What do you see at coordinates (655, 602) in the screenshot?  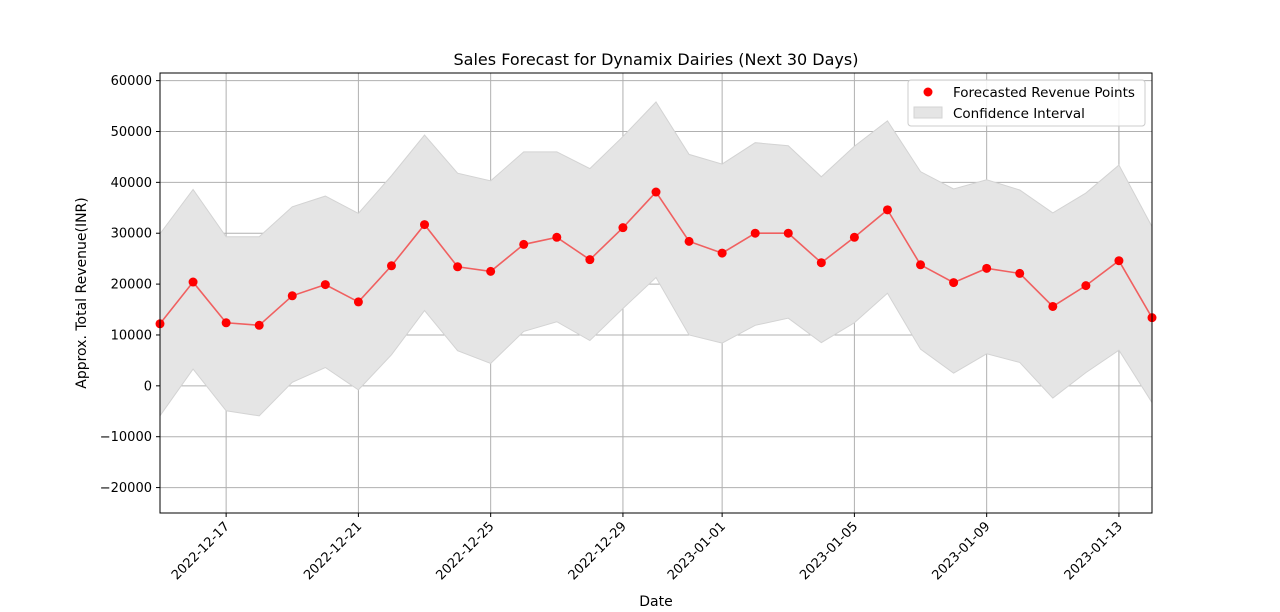 I see `x-axis-label: Date` at bounding box center [655, 602].